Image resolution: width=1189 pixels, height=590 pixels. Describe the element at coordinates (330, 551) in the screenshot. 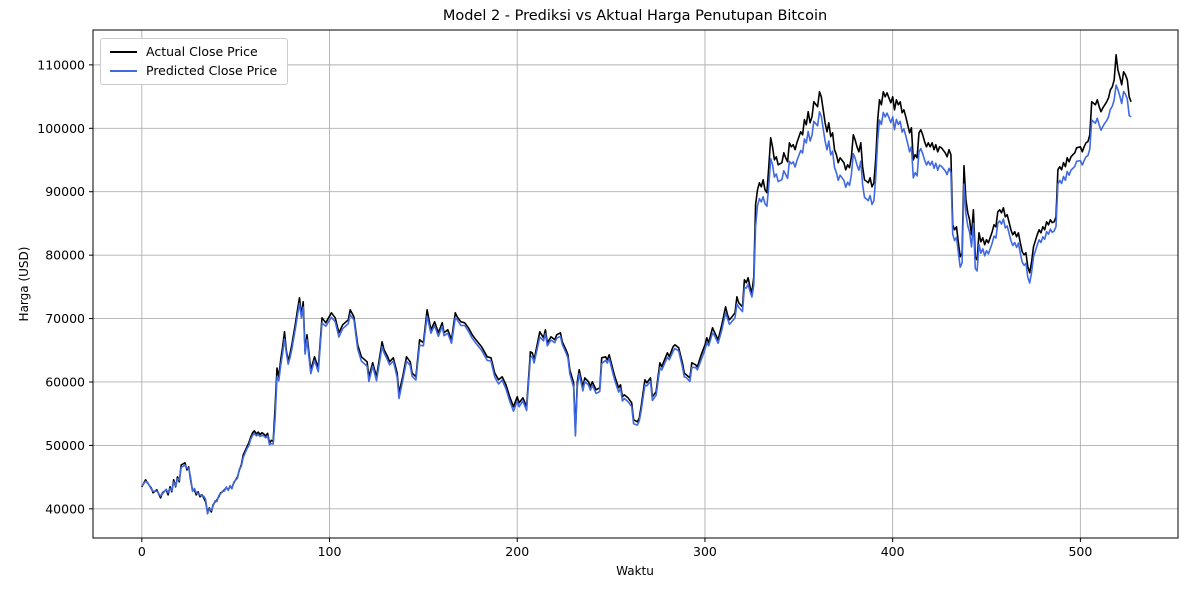

I see `svg-text: 100` at that location.